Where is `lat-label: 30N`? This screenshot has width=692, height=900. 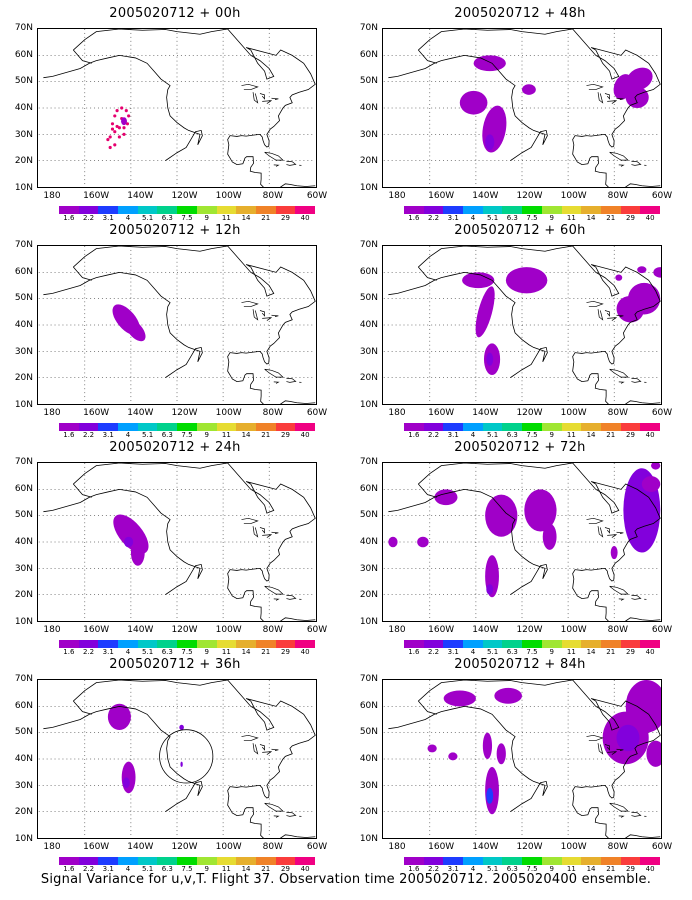
lat-label: 30N is located at coordinates (368, 785).